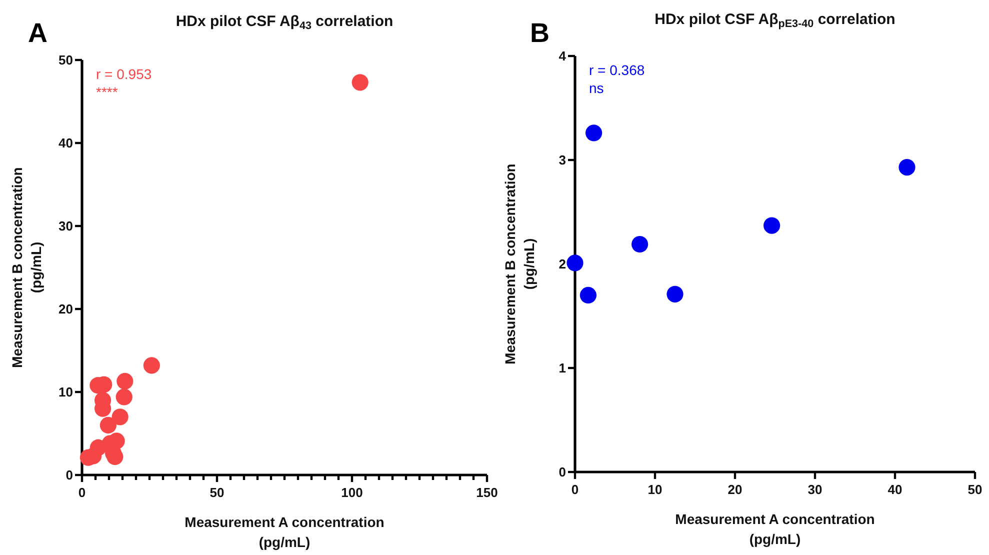 Image resolution: width=989 pixels, height=555 pixels. I want to click on y-tick-label: 30, so click(65, 226).